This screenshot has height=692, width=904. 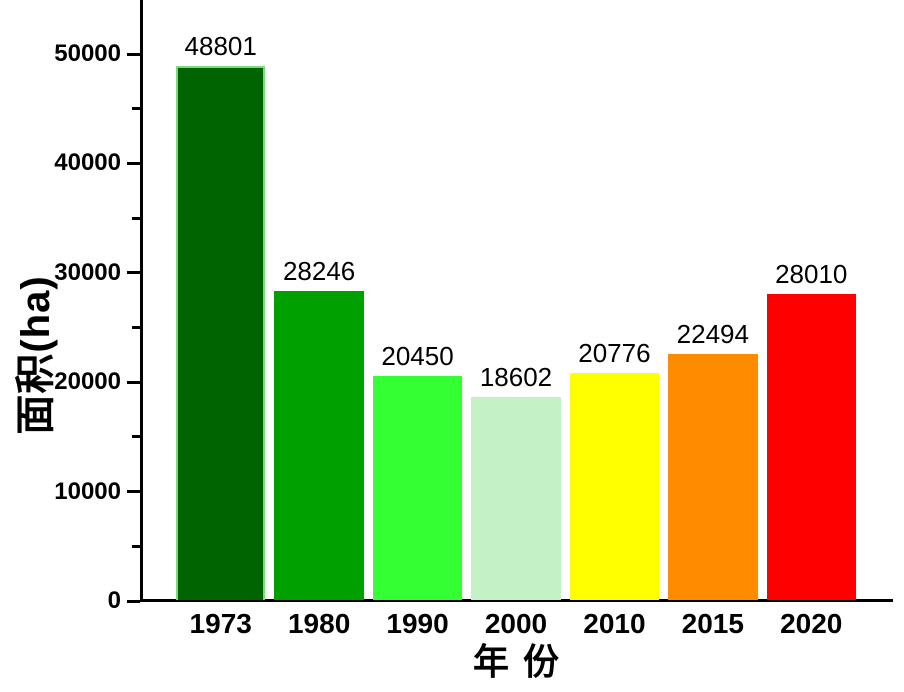 What do you see at coordinates (141, 301) in the screenshot?
I see `y-axis-line` at bounding box center [141, 301].